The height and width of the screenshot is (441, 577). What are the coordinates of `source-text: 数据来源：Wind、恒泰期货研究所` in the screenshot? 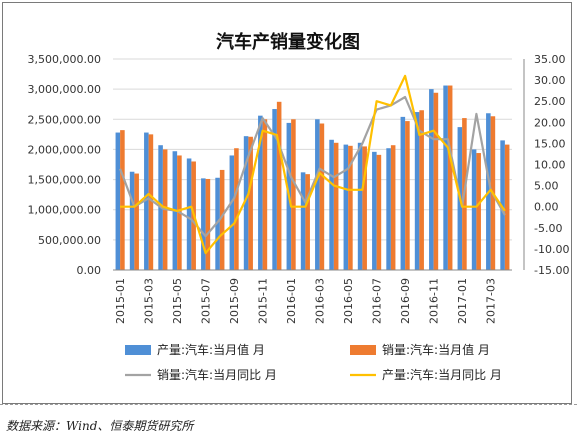 It's located at (100, 426).